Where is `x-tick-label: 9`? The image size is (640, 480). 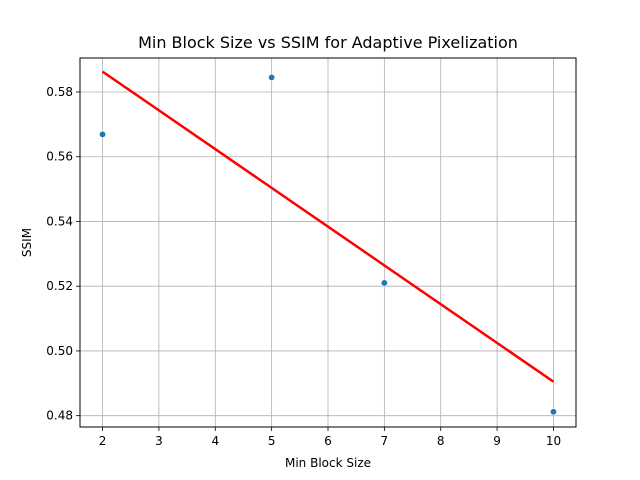
x-tick-label: 9 is located at coordinates (497, 441).